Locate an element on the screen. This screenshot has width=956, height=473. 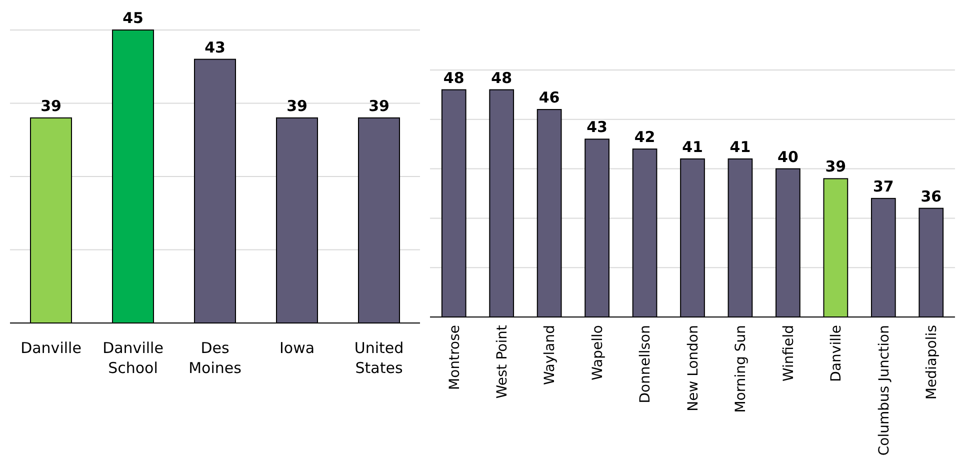
data-label: 45 is located at coordinates (133, 18).